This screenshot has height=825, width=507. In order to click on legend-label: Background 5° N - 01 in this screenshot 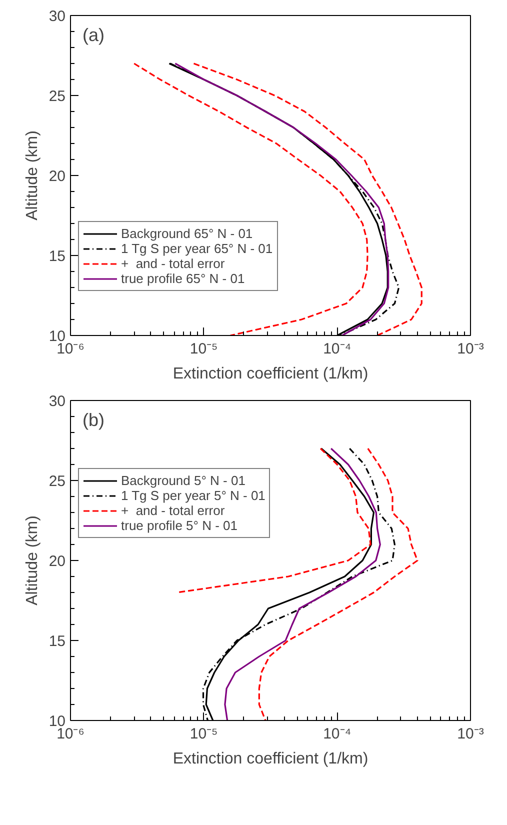, I will do `click(183, 480)`.